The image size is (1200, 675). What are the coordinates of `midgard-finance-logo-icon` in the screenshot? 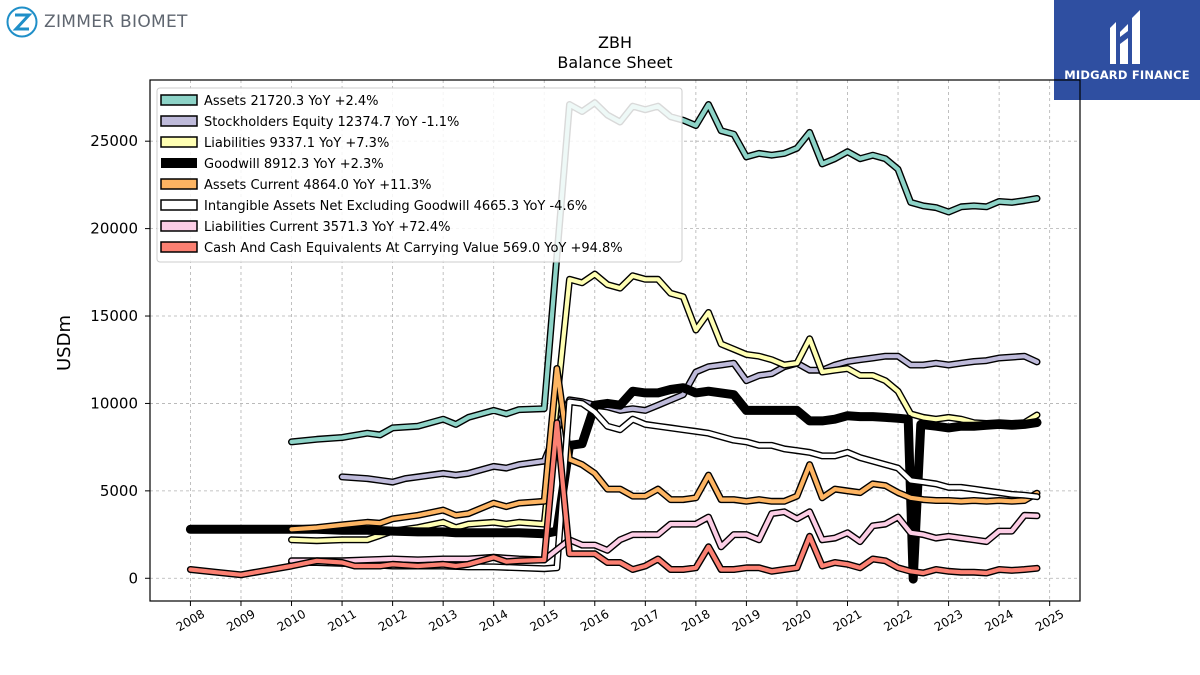 It's located at (1125, 37).